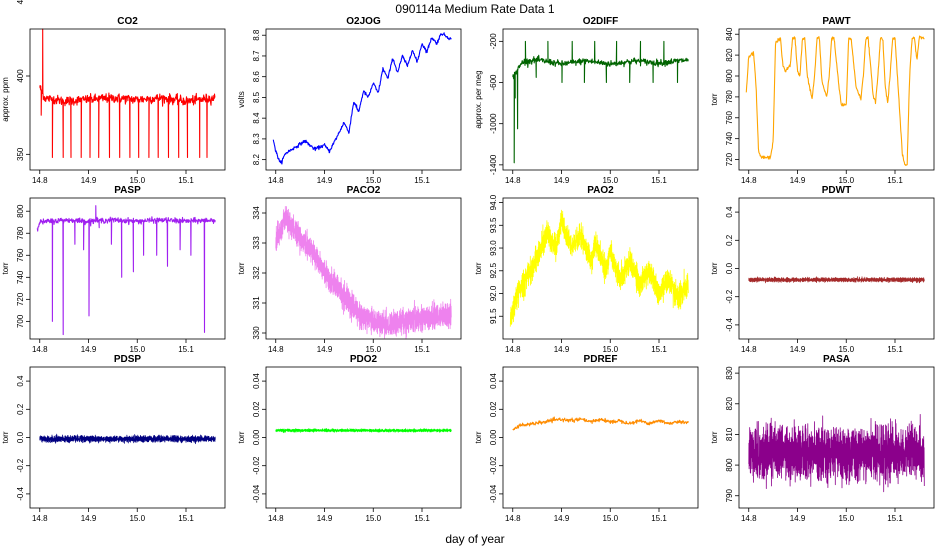  What do you see at coordinates (729, 268) in the screenshot?
I see `y-tick-label: 0.0` at bounding box center [729, 268].